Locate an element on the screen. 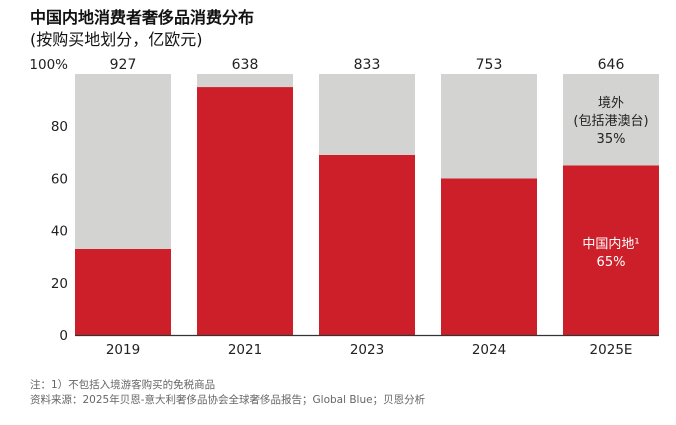  x-tick-label: 2023 is located at coordinates (367, 350).